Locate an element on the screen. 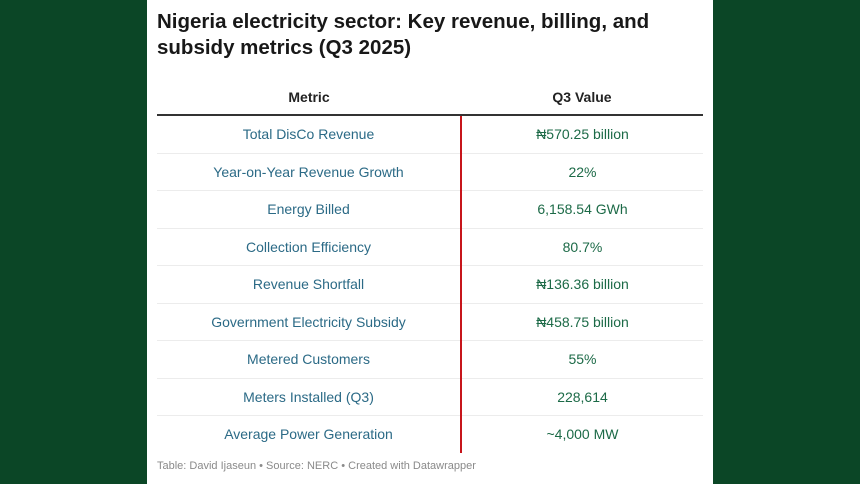  table-row: Energy Billed 6,158.54 GWh is located at coordinates (430, 209).